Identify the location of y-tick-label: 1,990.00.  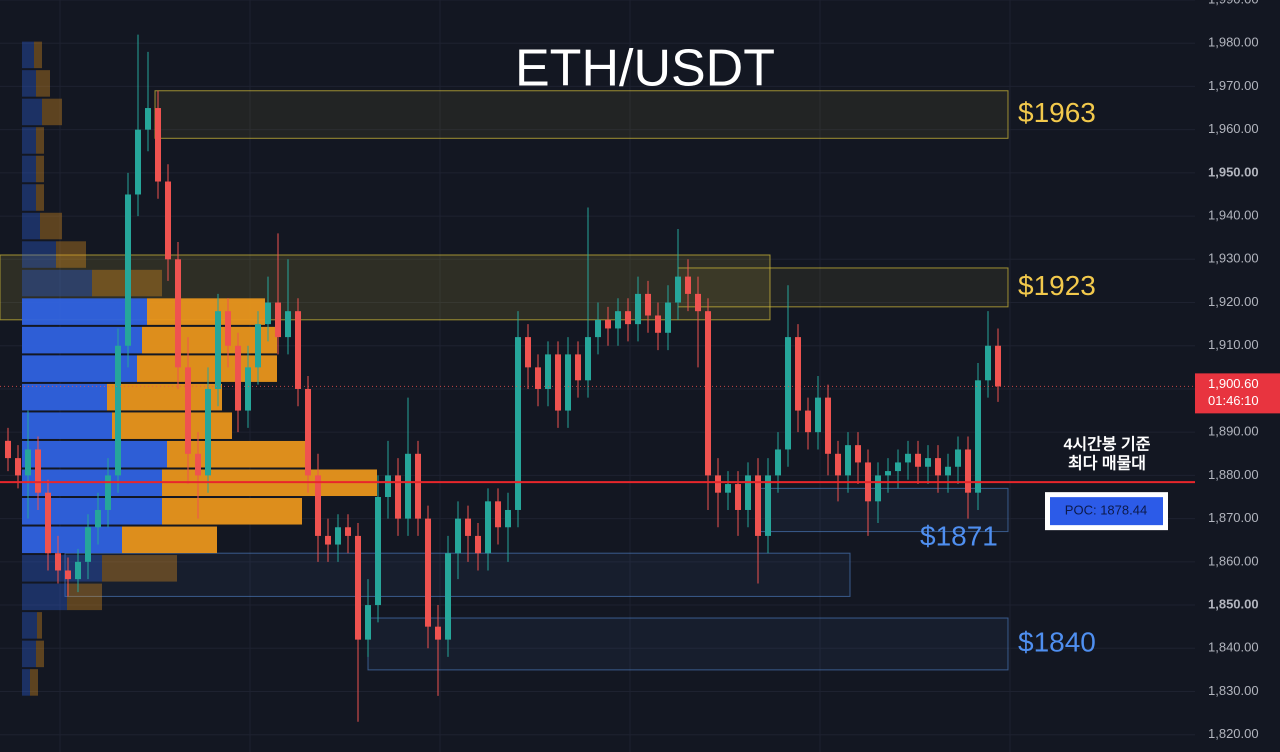
(1233, 3).